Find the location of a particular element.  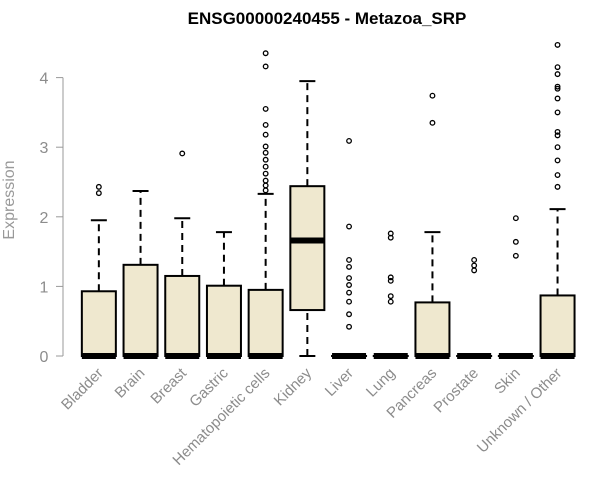

category-label-6: Liver is located at coordinates (339, 382).